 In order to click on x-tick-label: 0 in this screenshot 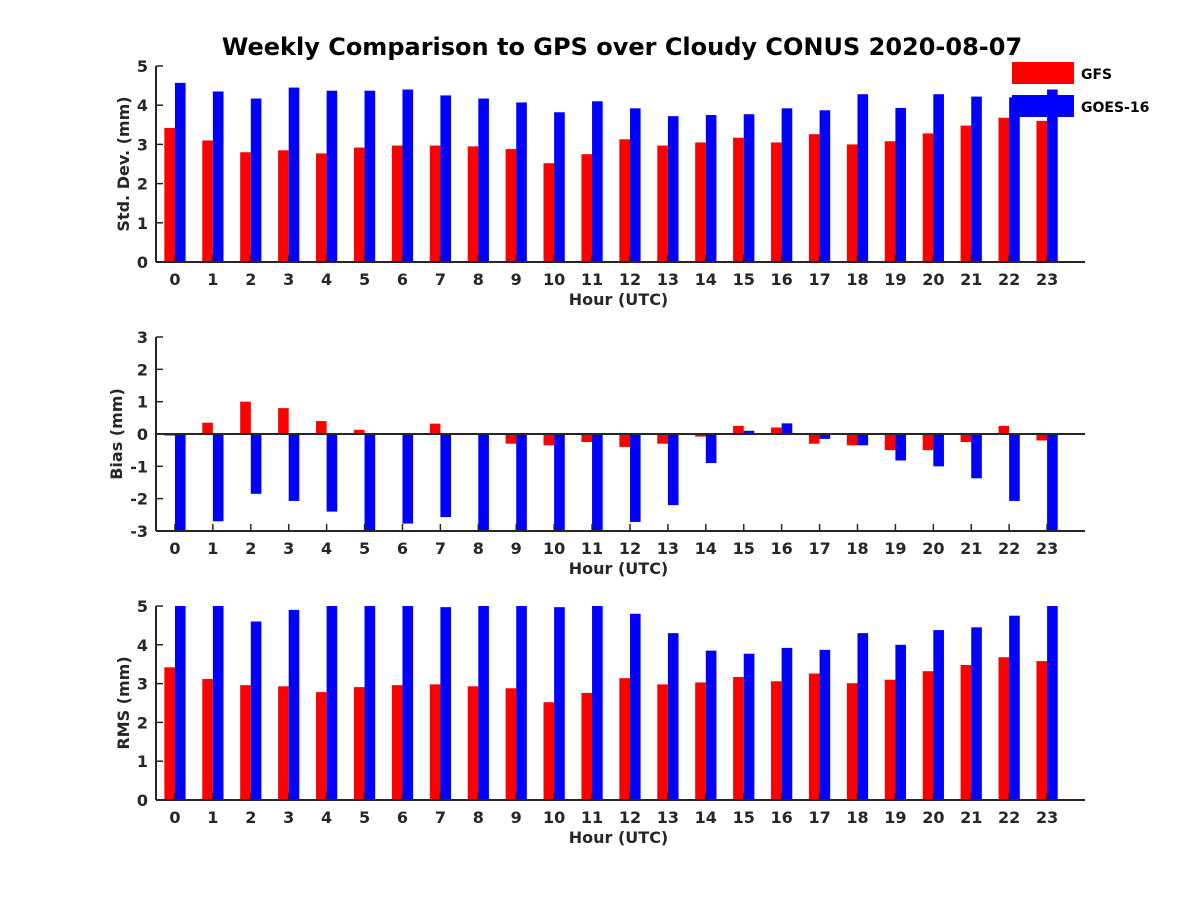, I will do `click(174, 817)`.